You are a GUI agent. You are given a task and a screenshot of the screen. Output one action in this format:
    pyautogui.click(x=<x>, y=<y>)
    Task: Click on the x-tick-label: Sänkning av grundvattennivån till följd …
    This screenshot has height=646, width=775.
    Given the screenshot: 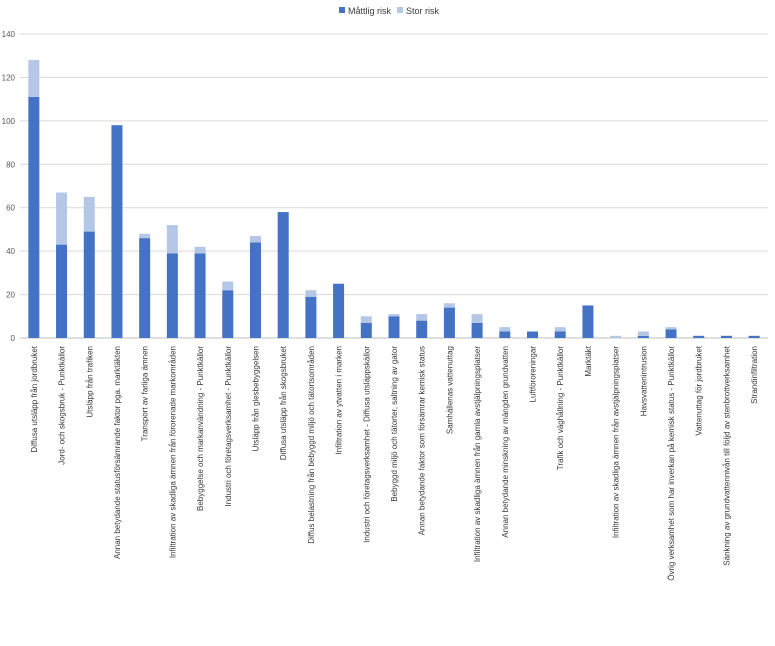 What is the action you would take?
    pyautogui.click(x=726, y=455)
    